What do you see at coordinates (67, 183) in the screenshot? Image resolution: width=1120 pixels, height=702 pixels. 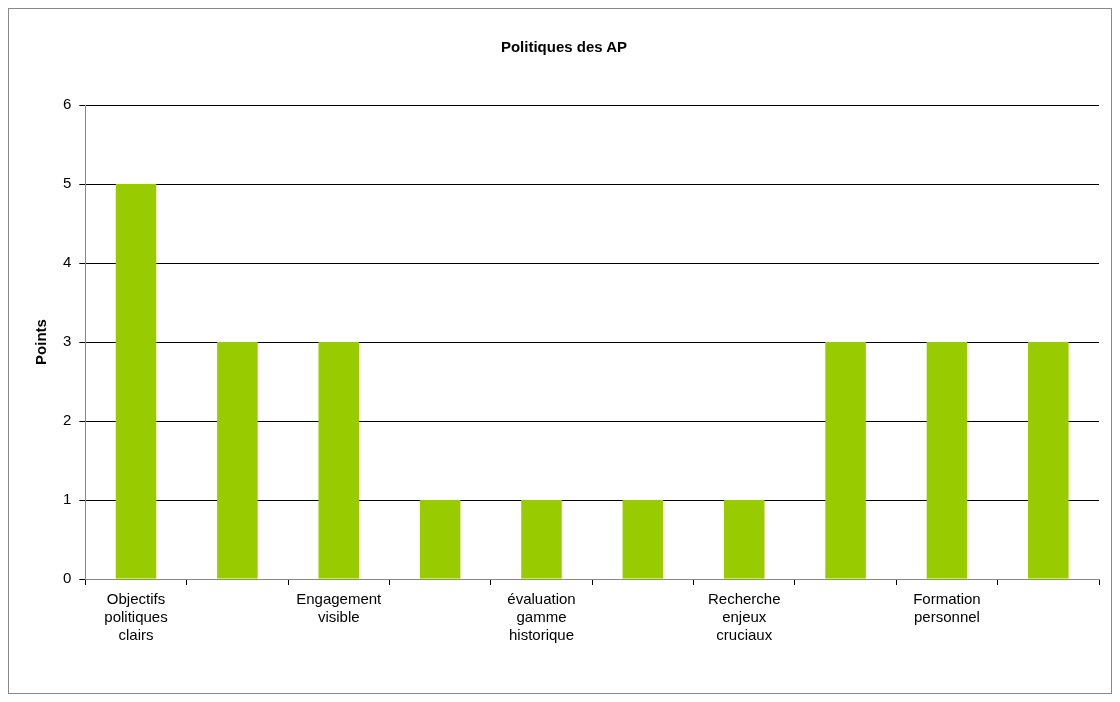 I see `y-tick-label: 5` at bounding box center [67, 183].